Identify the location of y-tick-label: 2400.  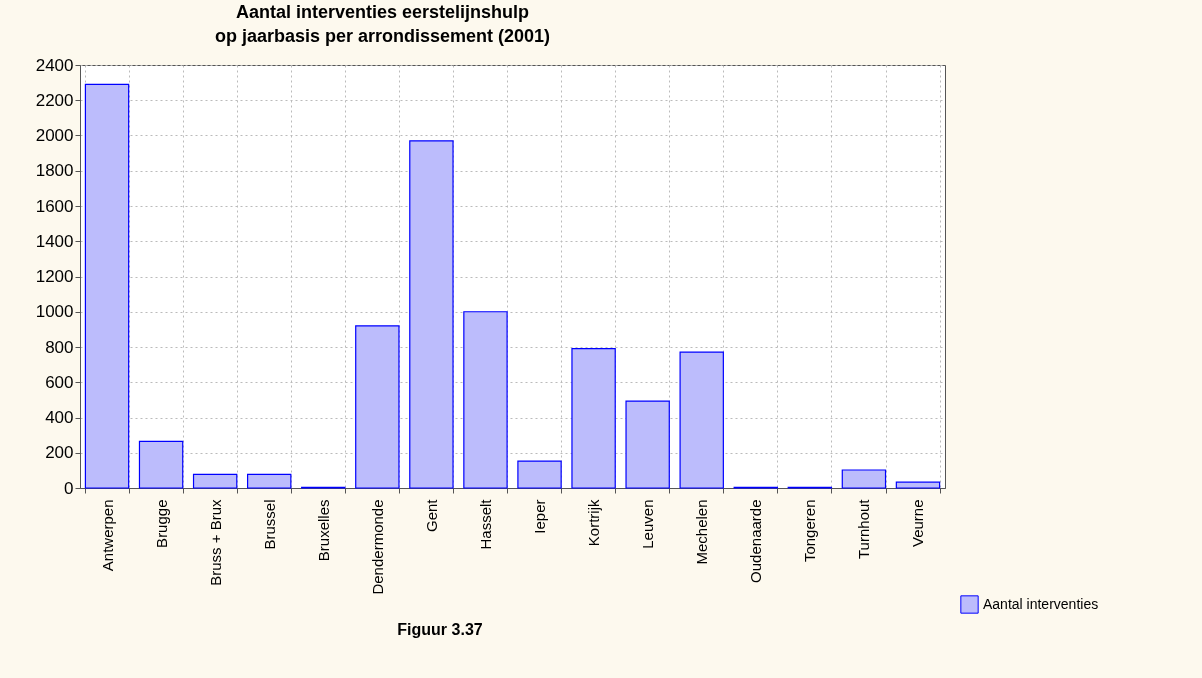
(54, 65).